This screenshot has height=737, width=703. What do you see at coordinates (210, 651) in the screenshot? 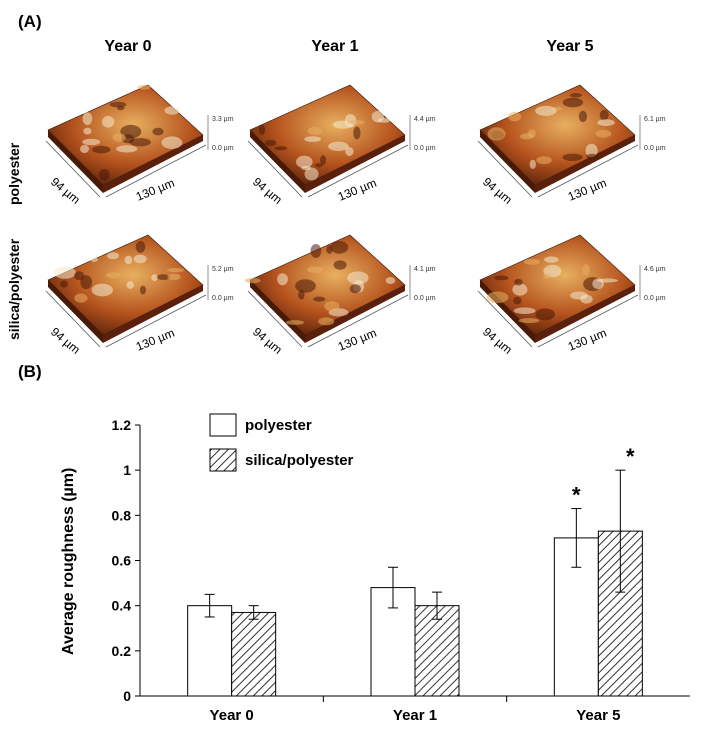
I see `bar-polyester` at bounding box center [210, 651].